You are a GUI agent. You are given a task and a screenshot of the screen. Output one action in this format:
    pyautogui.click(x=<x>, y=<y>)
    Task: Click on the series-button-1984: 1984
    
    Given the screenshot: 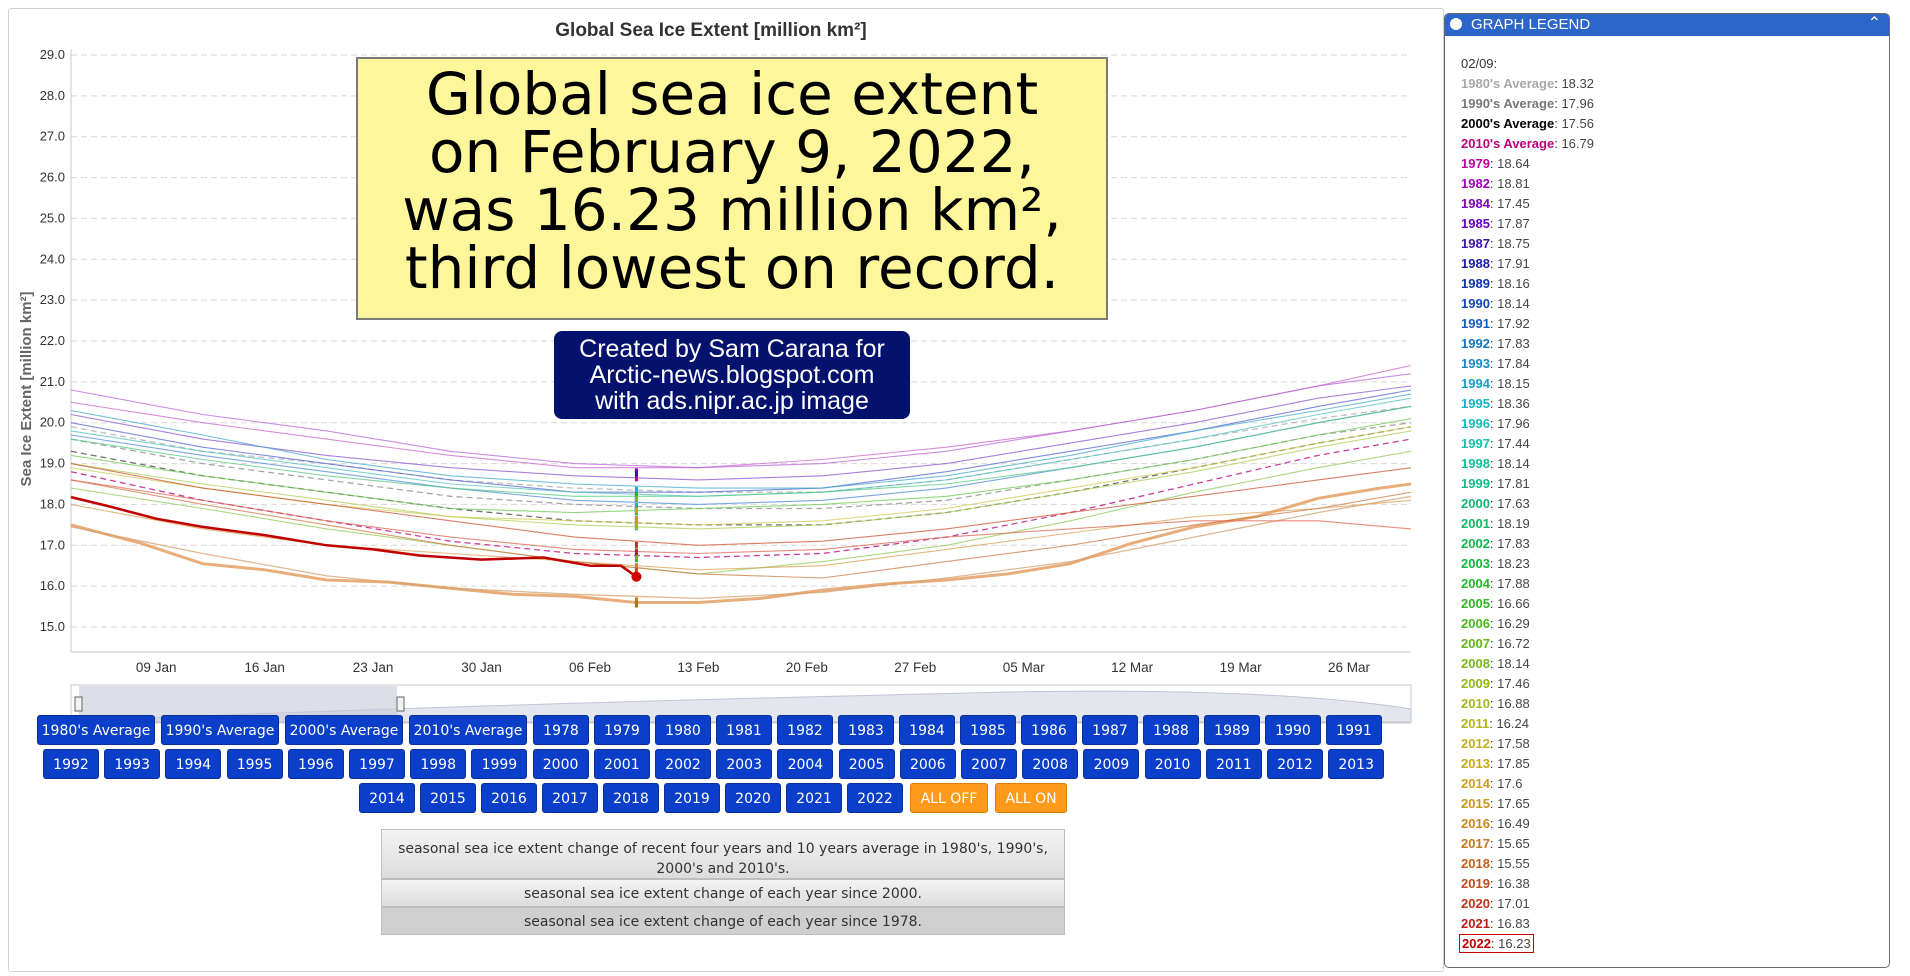 What is the action you would take?
    pyautogui.click(x=927, y=730)
    